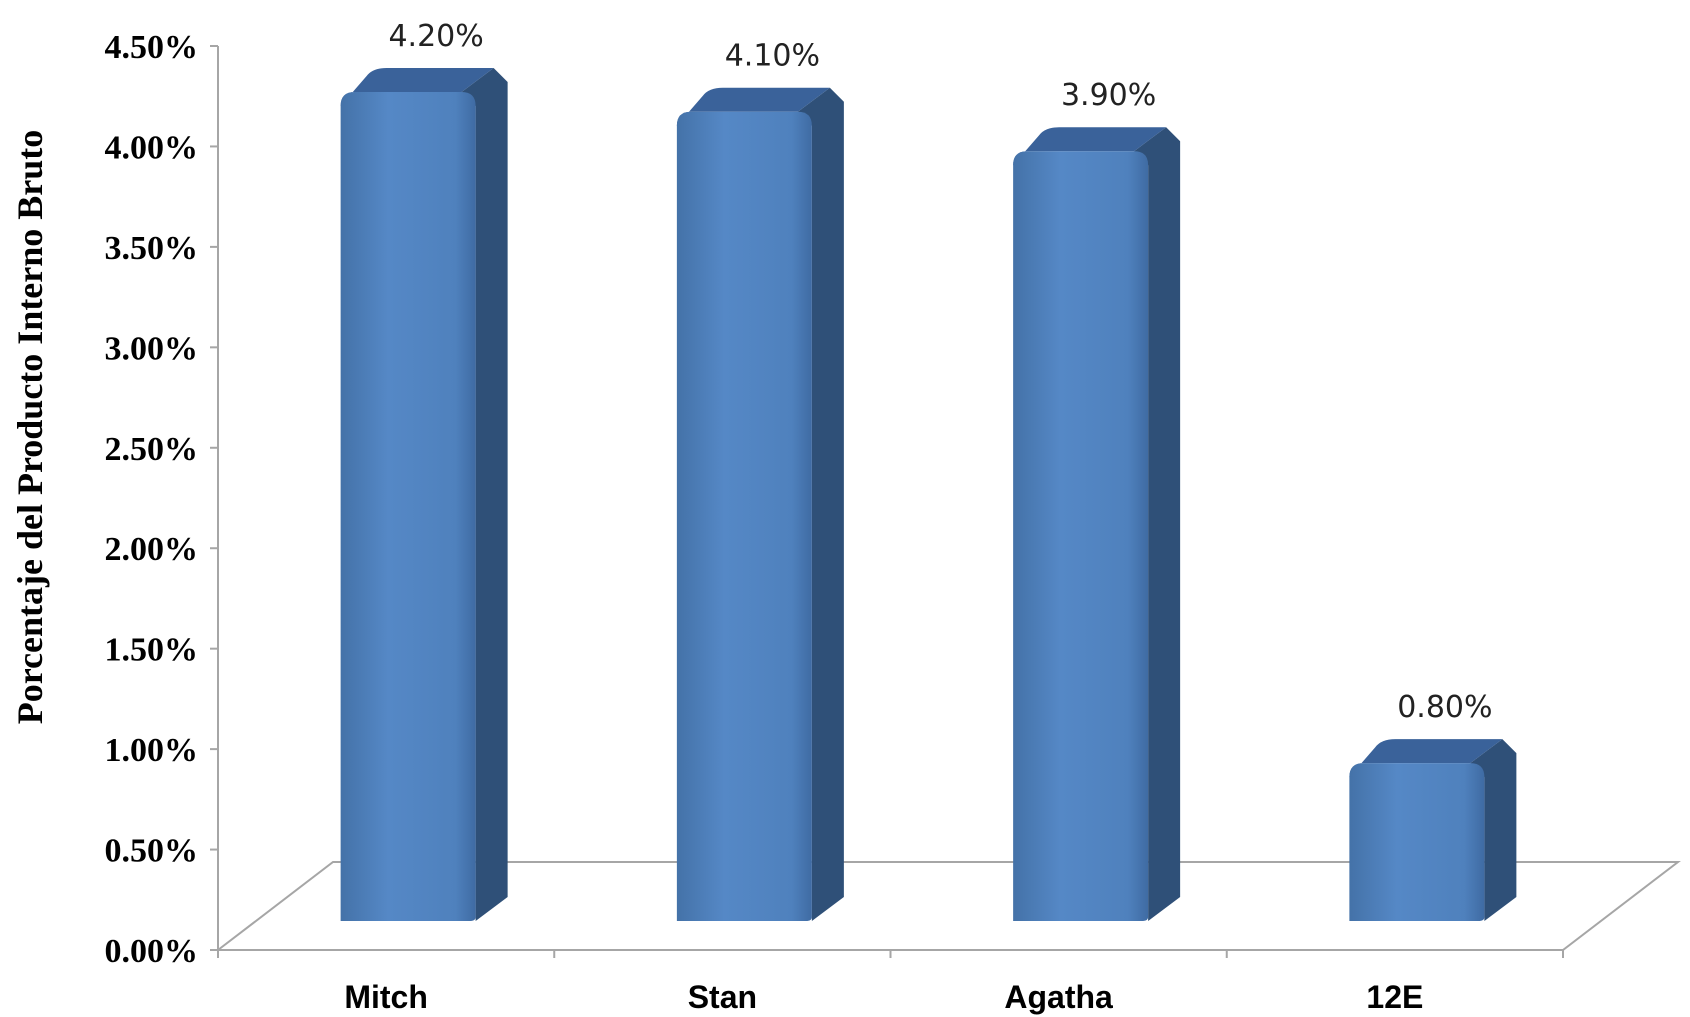 The image size is (1690, 1017). I want to click on y-tick-label: 1.50%, so click(152, 650).